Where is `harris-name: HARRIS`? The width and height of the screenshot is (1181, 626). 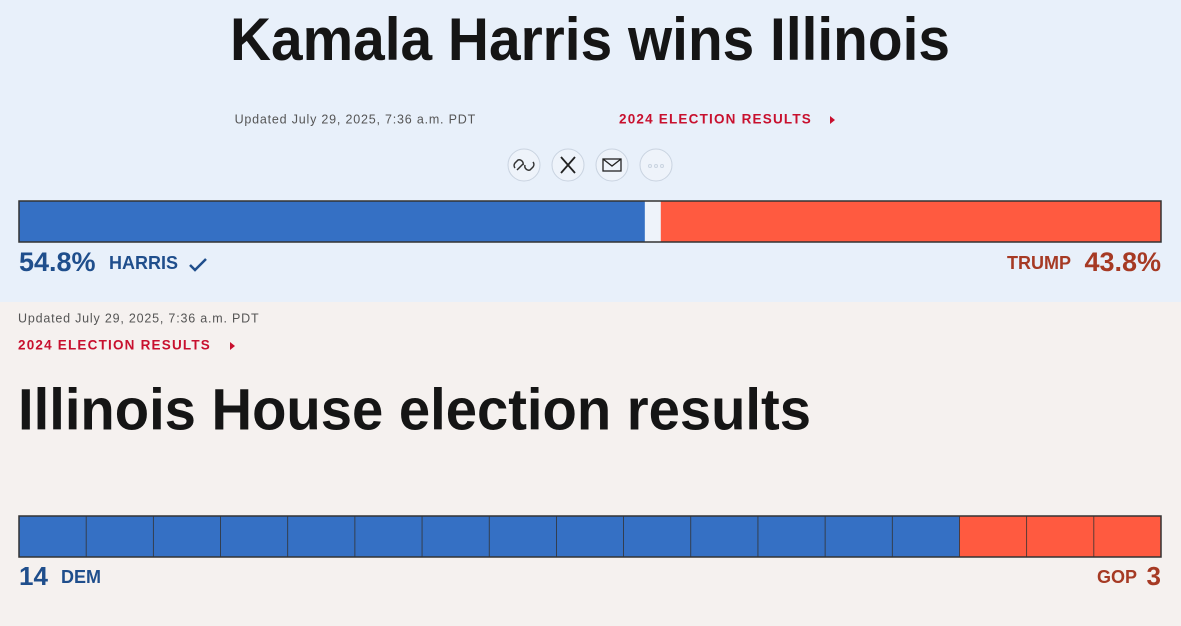 harris-name: HARRIS is located at coordinates (143, 263).